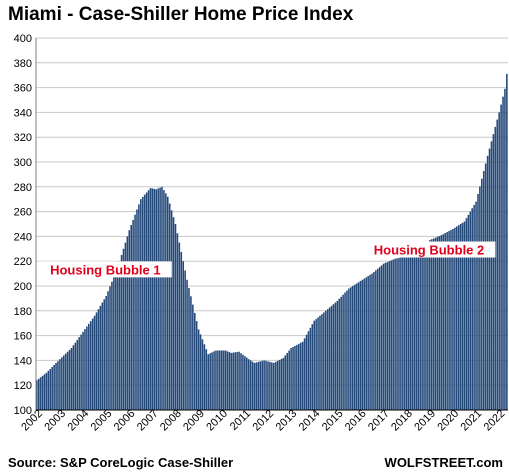 Image resolution: width=509 pixels, height=474 pixels. Describe the element at coordinates (23, 386) in the screenshot. I see `y-tick-label: 120` at that location.